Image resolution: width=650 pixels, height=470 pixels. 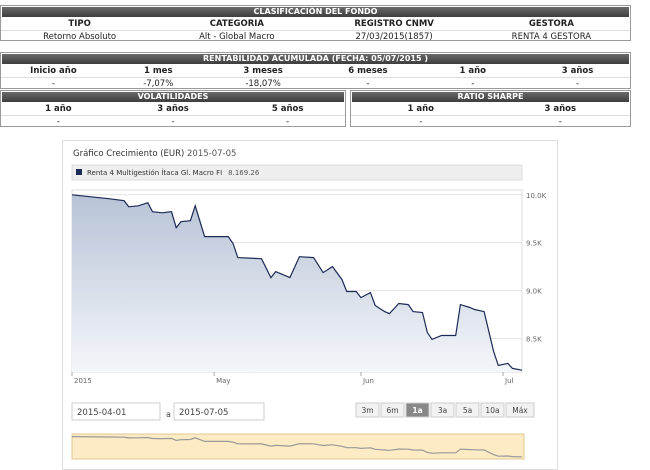 I want to click on table-title: RATIO SHARPE, so click(x=490, y=97).